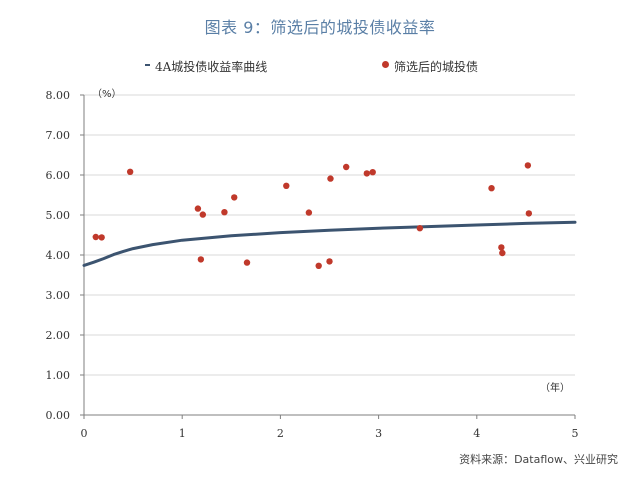 The image size is (640, 485). I want to click on legend-label-curve: 4A城投债收益率曲线, so click(211, 67).